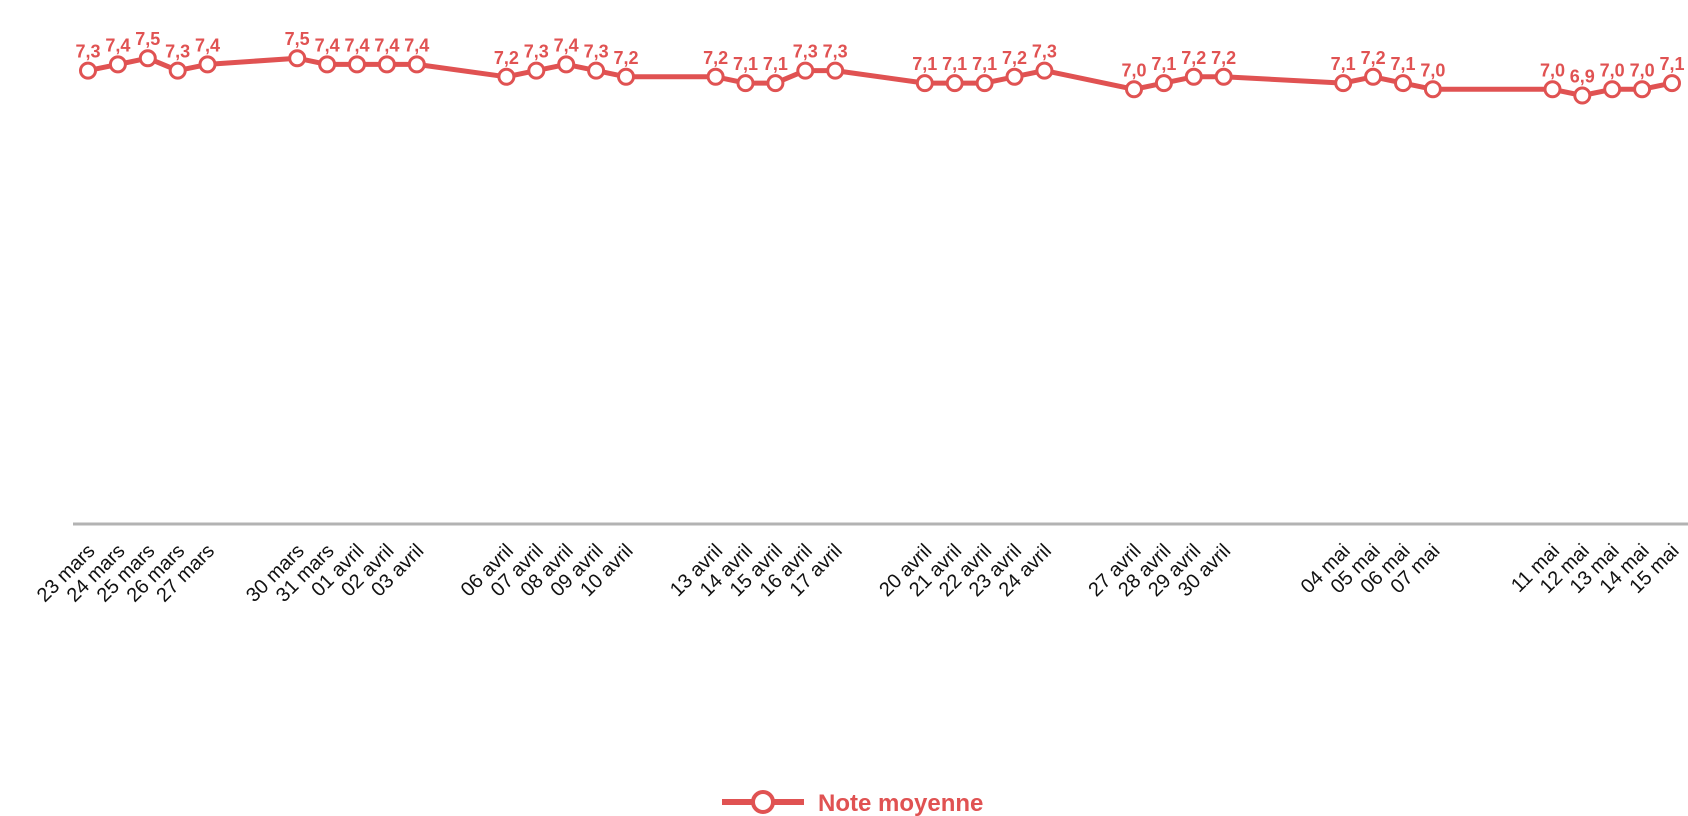 This screenshot has width=1688, height=816. Describe the element at coordinates (900, 803) in the screenshot. I see `legend-label: Note moyenne` at that location.